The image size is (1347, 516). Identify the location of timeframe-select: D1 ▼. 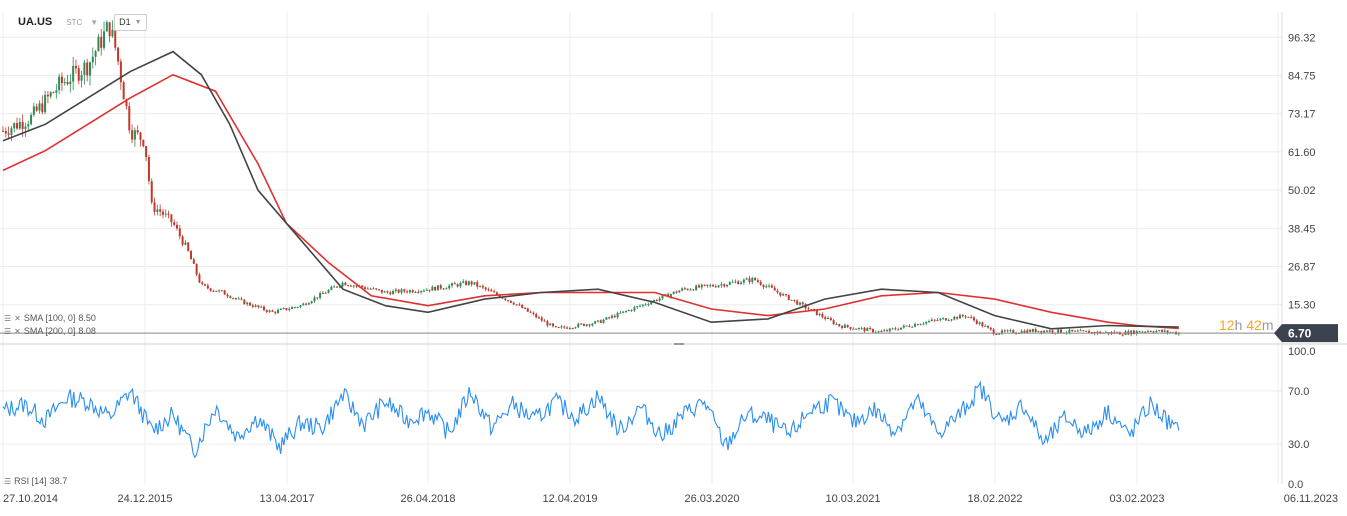
(130, 22).